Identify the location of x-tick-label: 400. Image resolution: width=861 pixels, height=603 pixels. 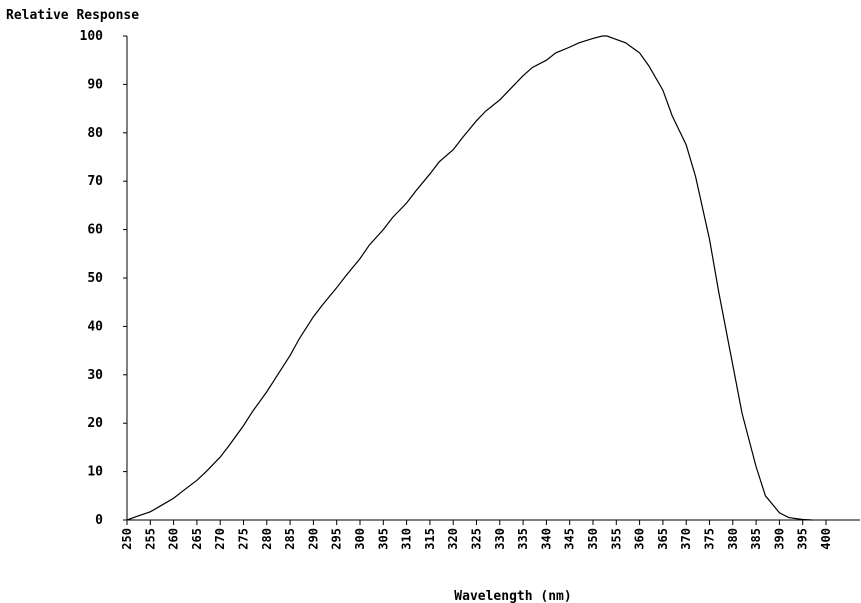
(826, 539).